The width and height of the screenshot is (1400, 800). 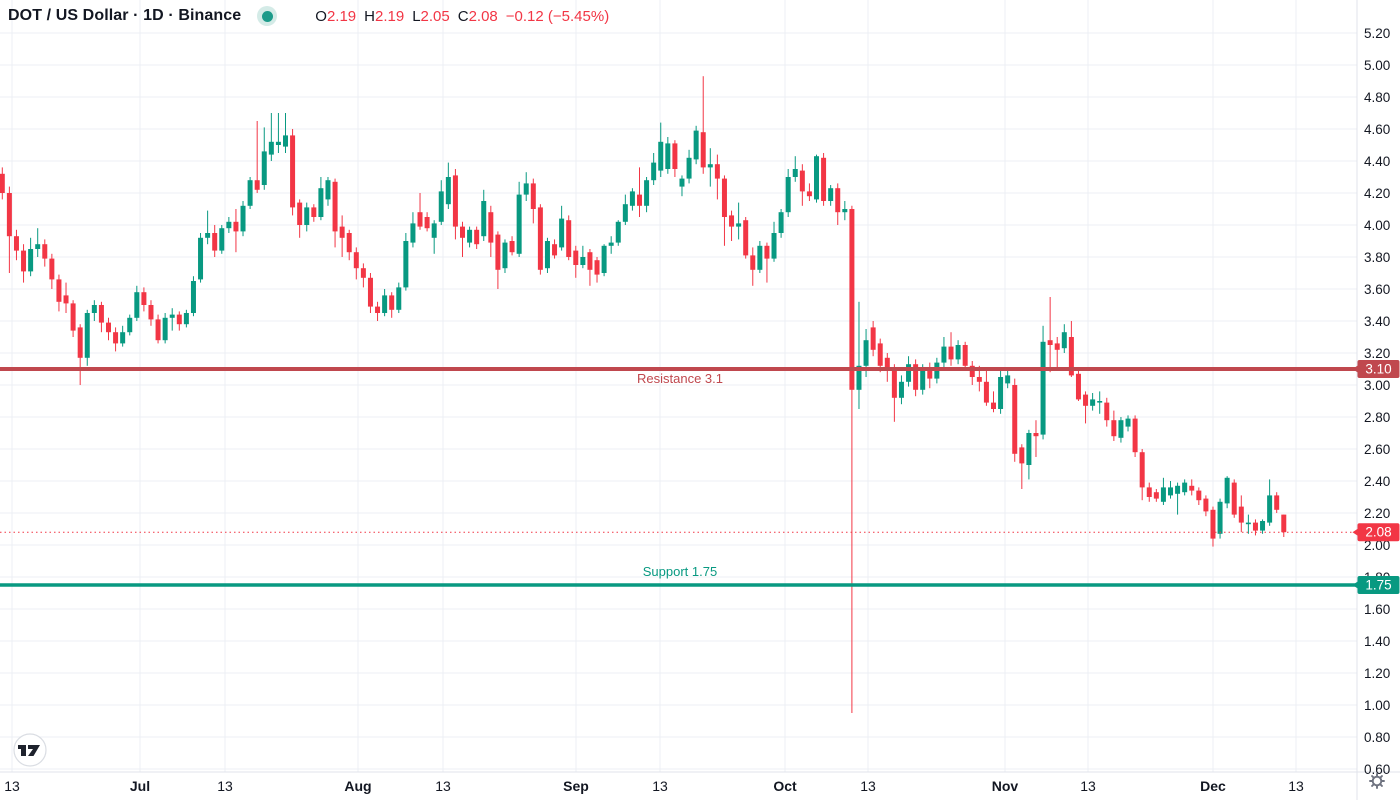 I want to click on time-axis, so click(x=678, y=786).